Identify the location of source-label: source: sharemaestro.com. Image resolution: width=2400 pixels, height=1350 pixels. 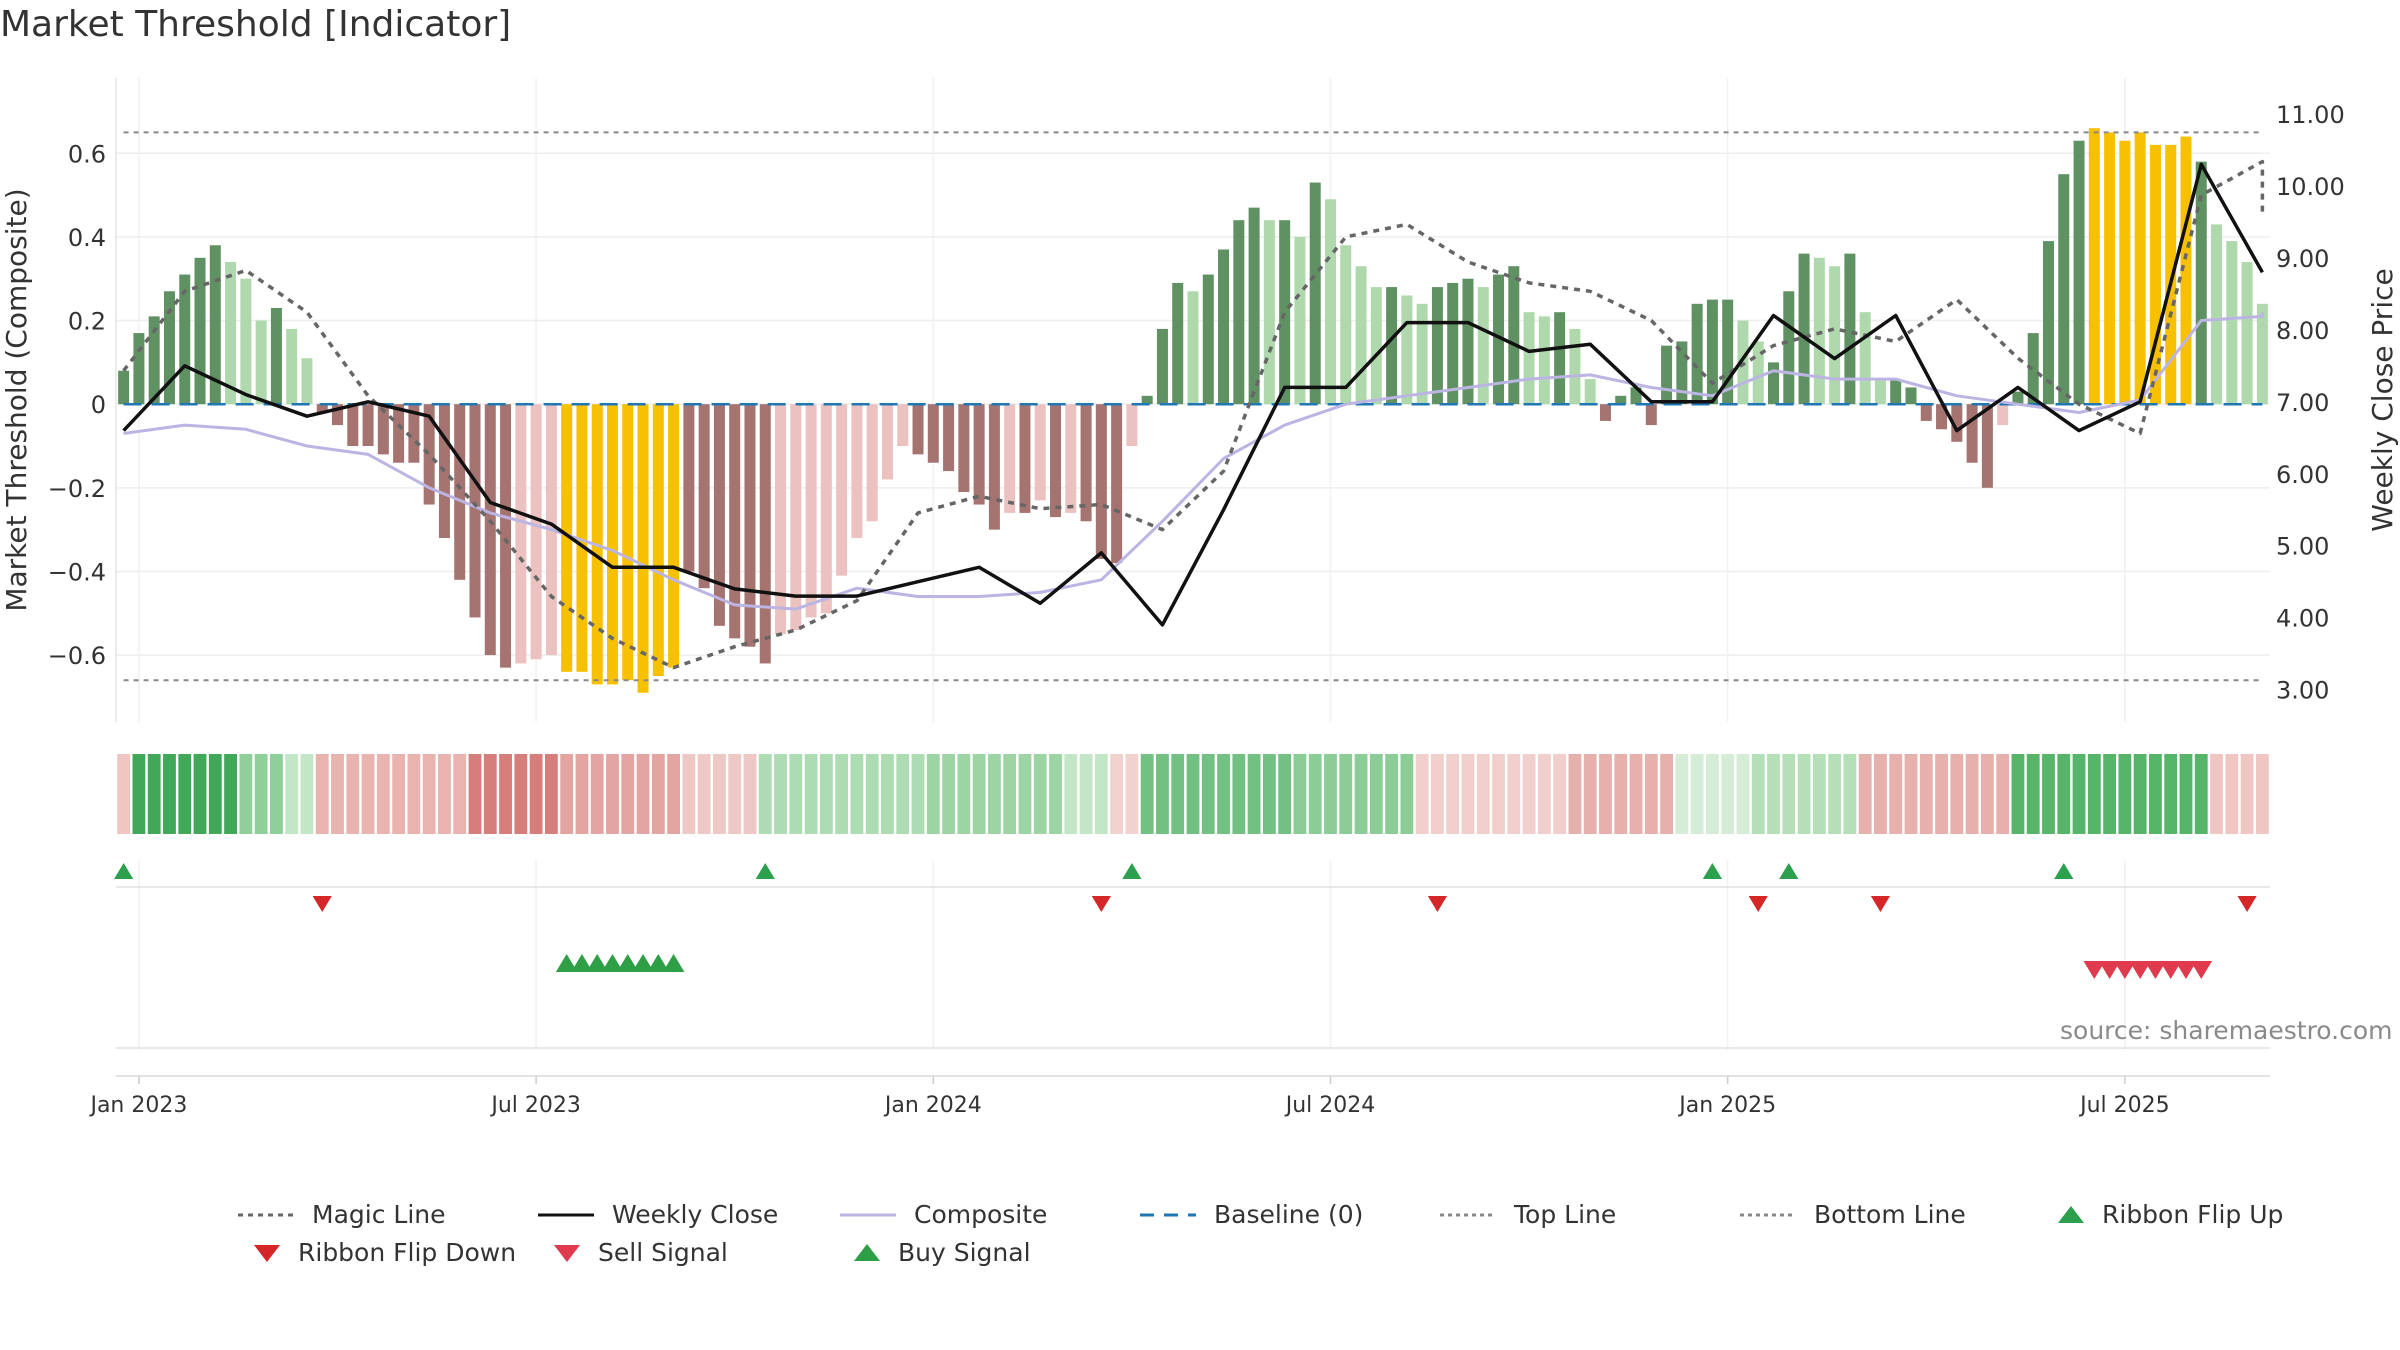
(2226, 1030).